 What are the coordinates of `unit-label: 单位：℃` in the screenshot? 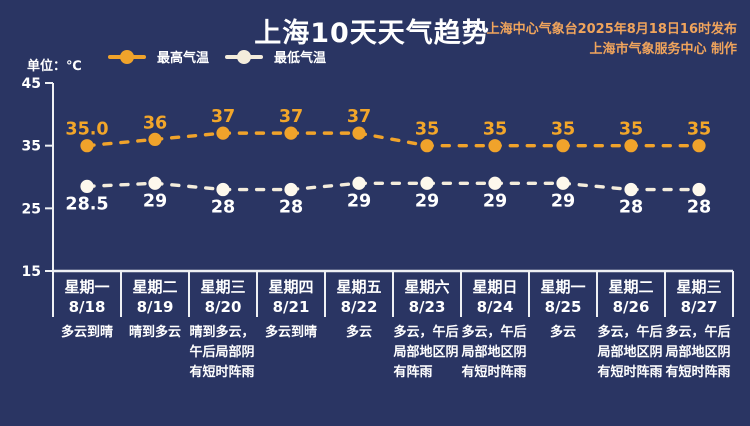 It's located at (54, 66).